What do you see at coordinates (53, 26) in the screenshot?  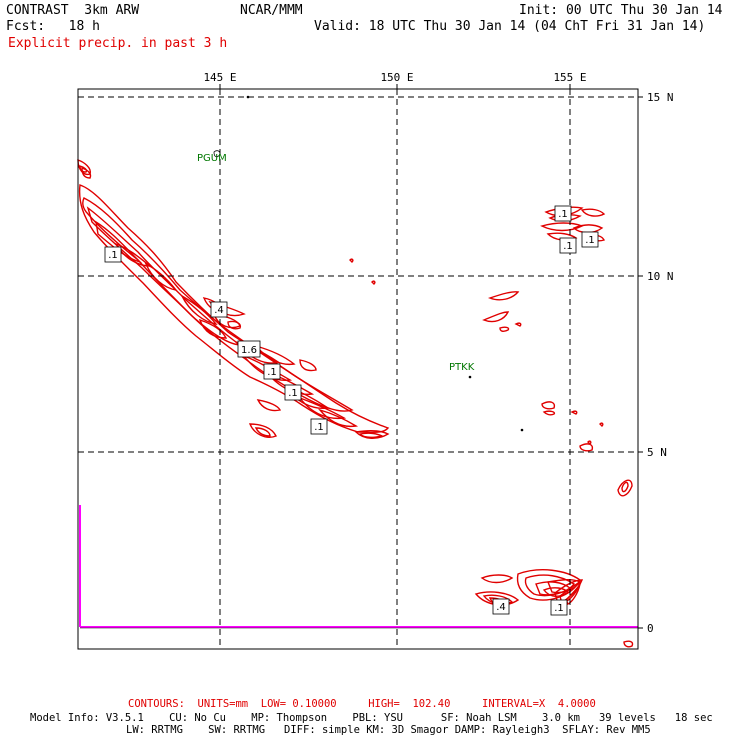 I see `forecast-hour: Fcst: 18 h` at bounding box center [53, 26].